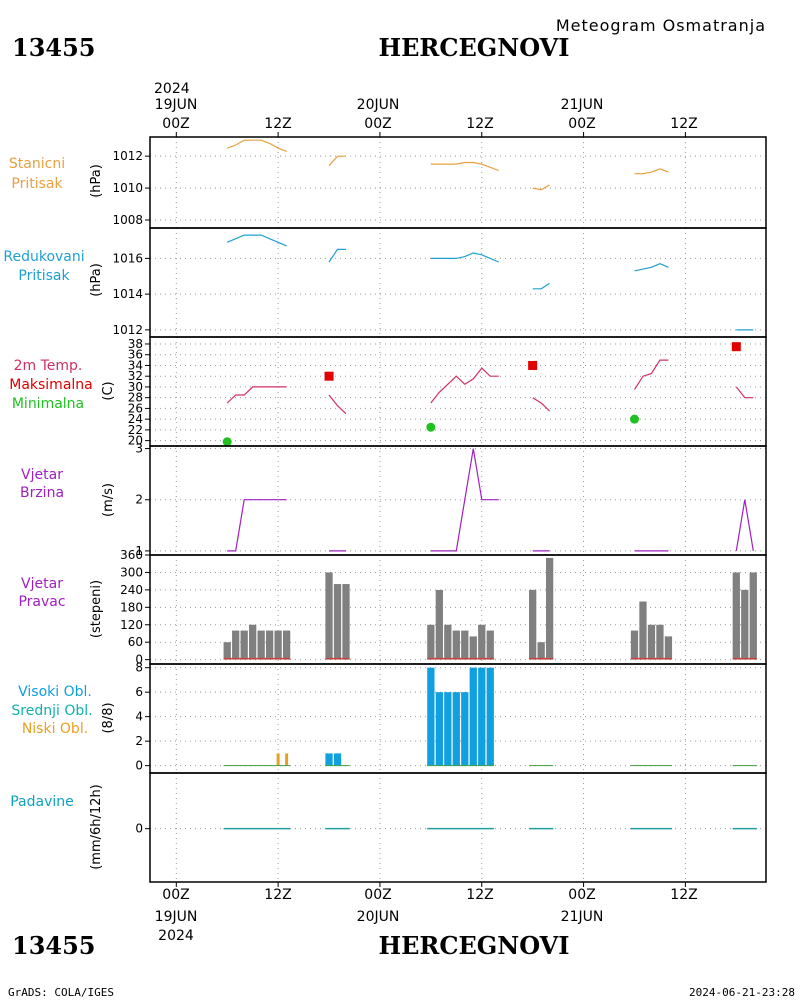  I want to click on y-tick-label: 22, so click(135, 430).